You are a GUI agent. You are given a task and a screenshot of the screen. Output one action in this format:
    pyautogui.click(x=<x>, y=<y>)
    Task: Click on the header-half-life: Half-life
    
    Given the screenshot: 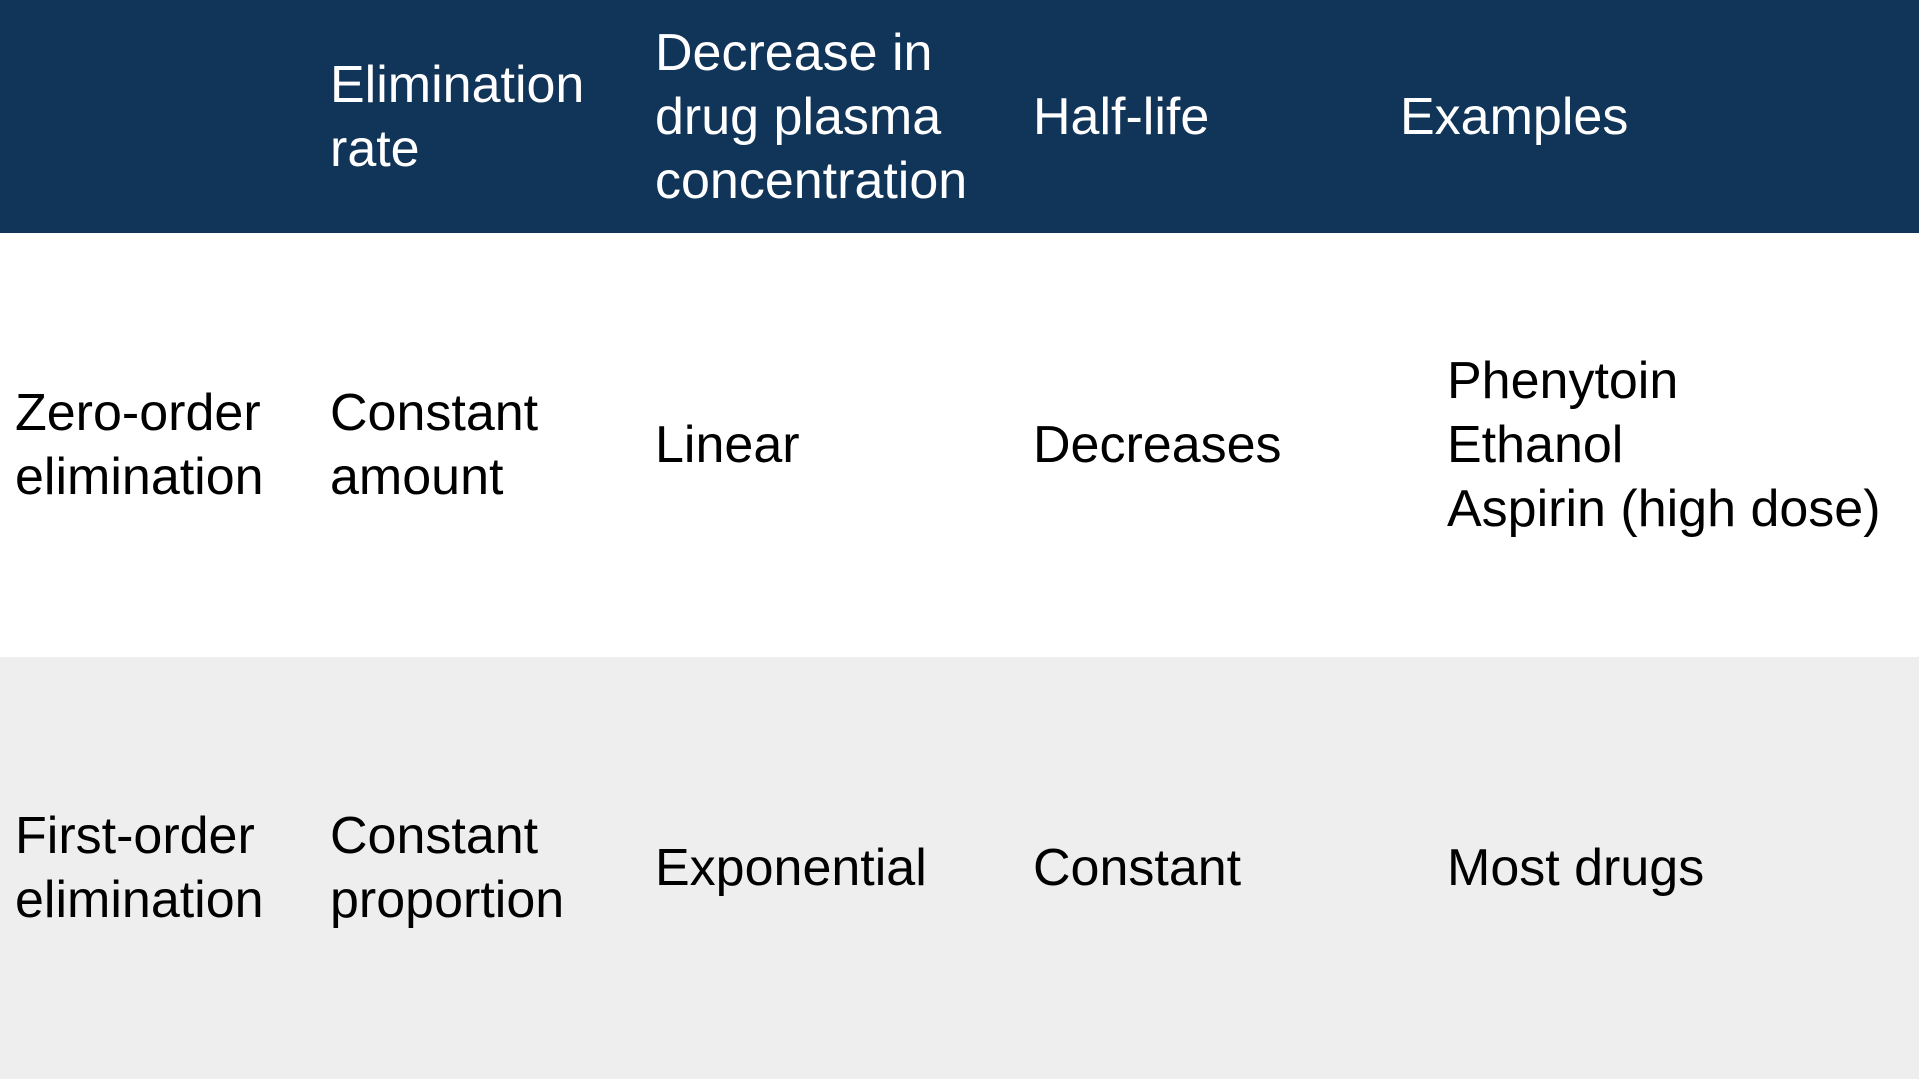 What is the action you would take?
    pyautogui.click(x=1121, y=116)
    